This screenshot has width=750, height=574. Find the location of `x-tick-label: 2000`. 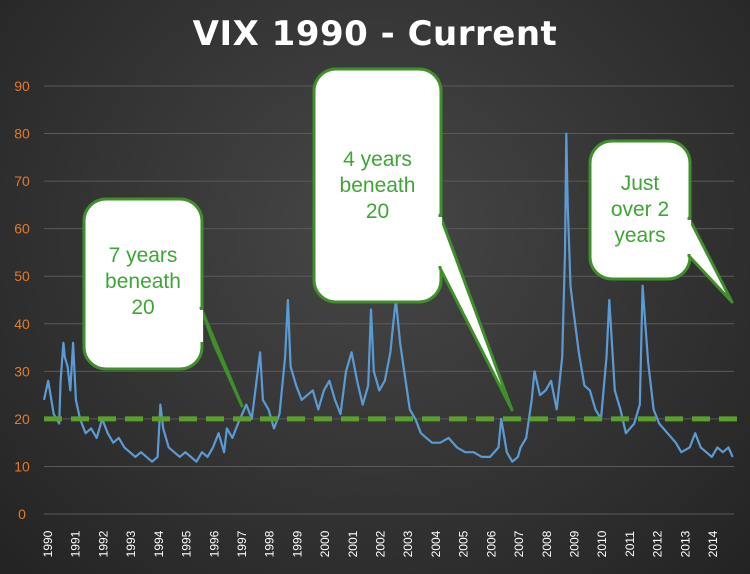

x-tick-label: 2000 is located at coordinates (325, 543).